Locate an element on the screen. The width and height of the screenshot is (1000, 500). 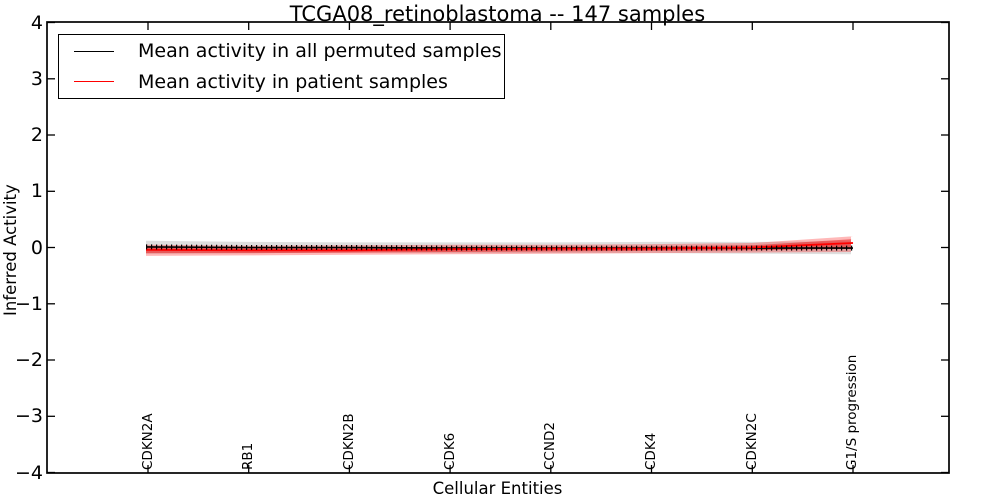
y-tick-label: −4 is located at coordinates (28, 472).